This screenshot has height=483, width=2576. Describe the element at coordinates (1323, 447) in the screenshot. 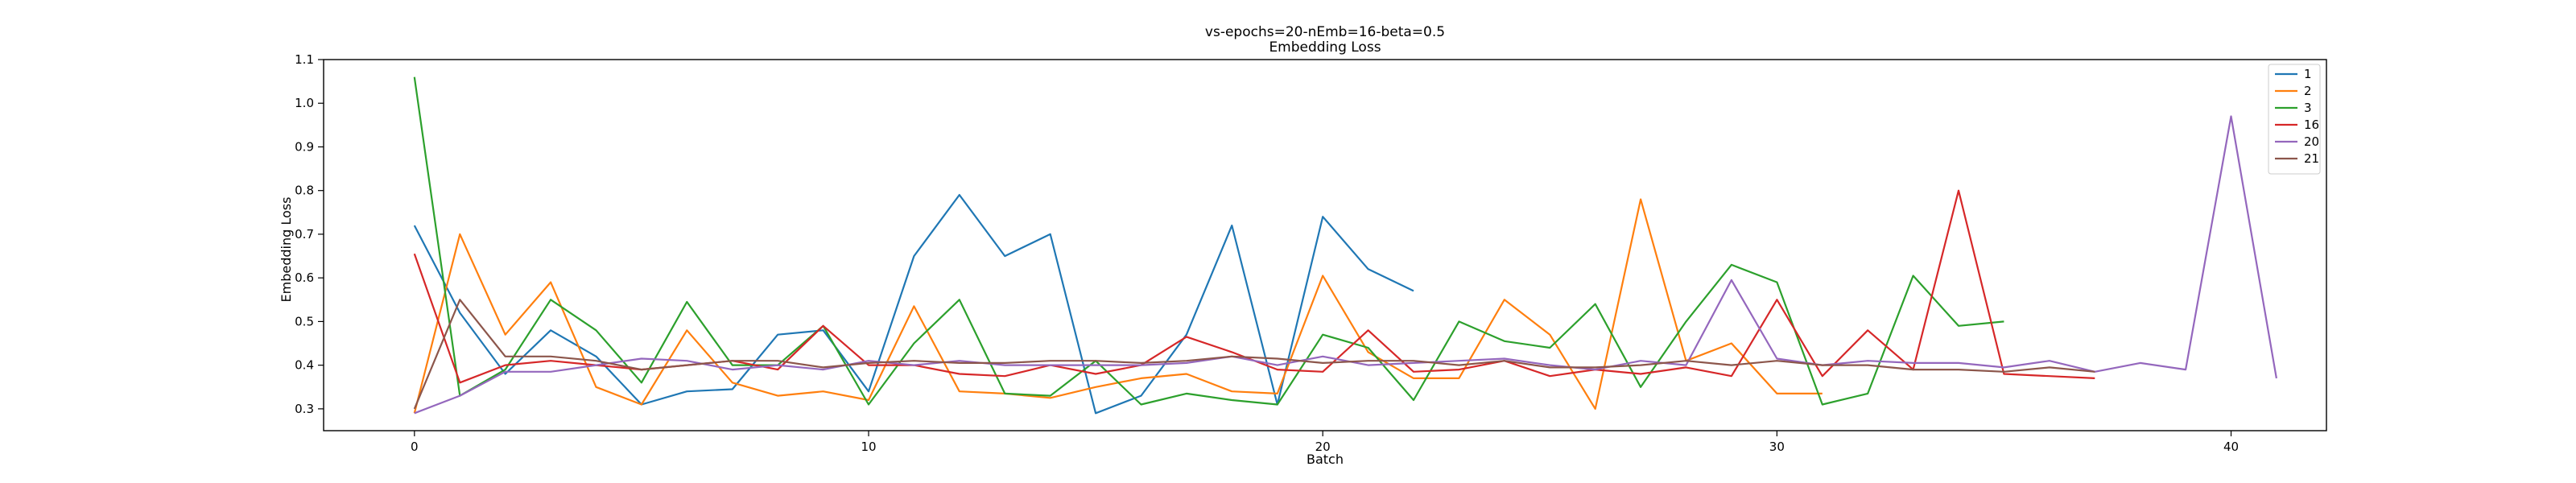

I see `x-tick-label: 20` at that location.